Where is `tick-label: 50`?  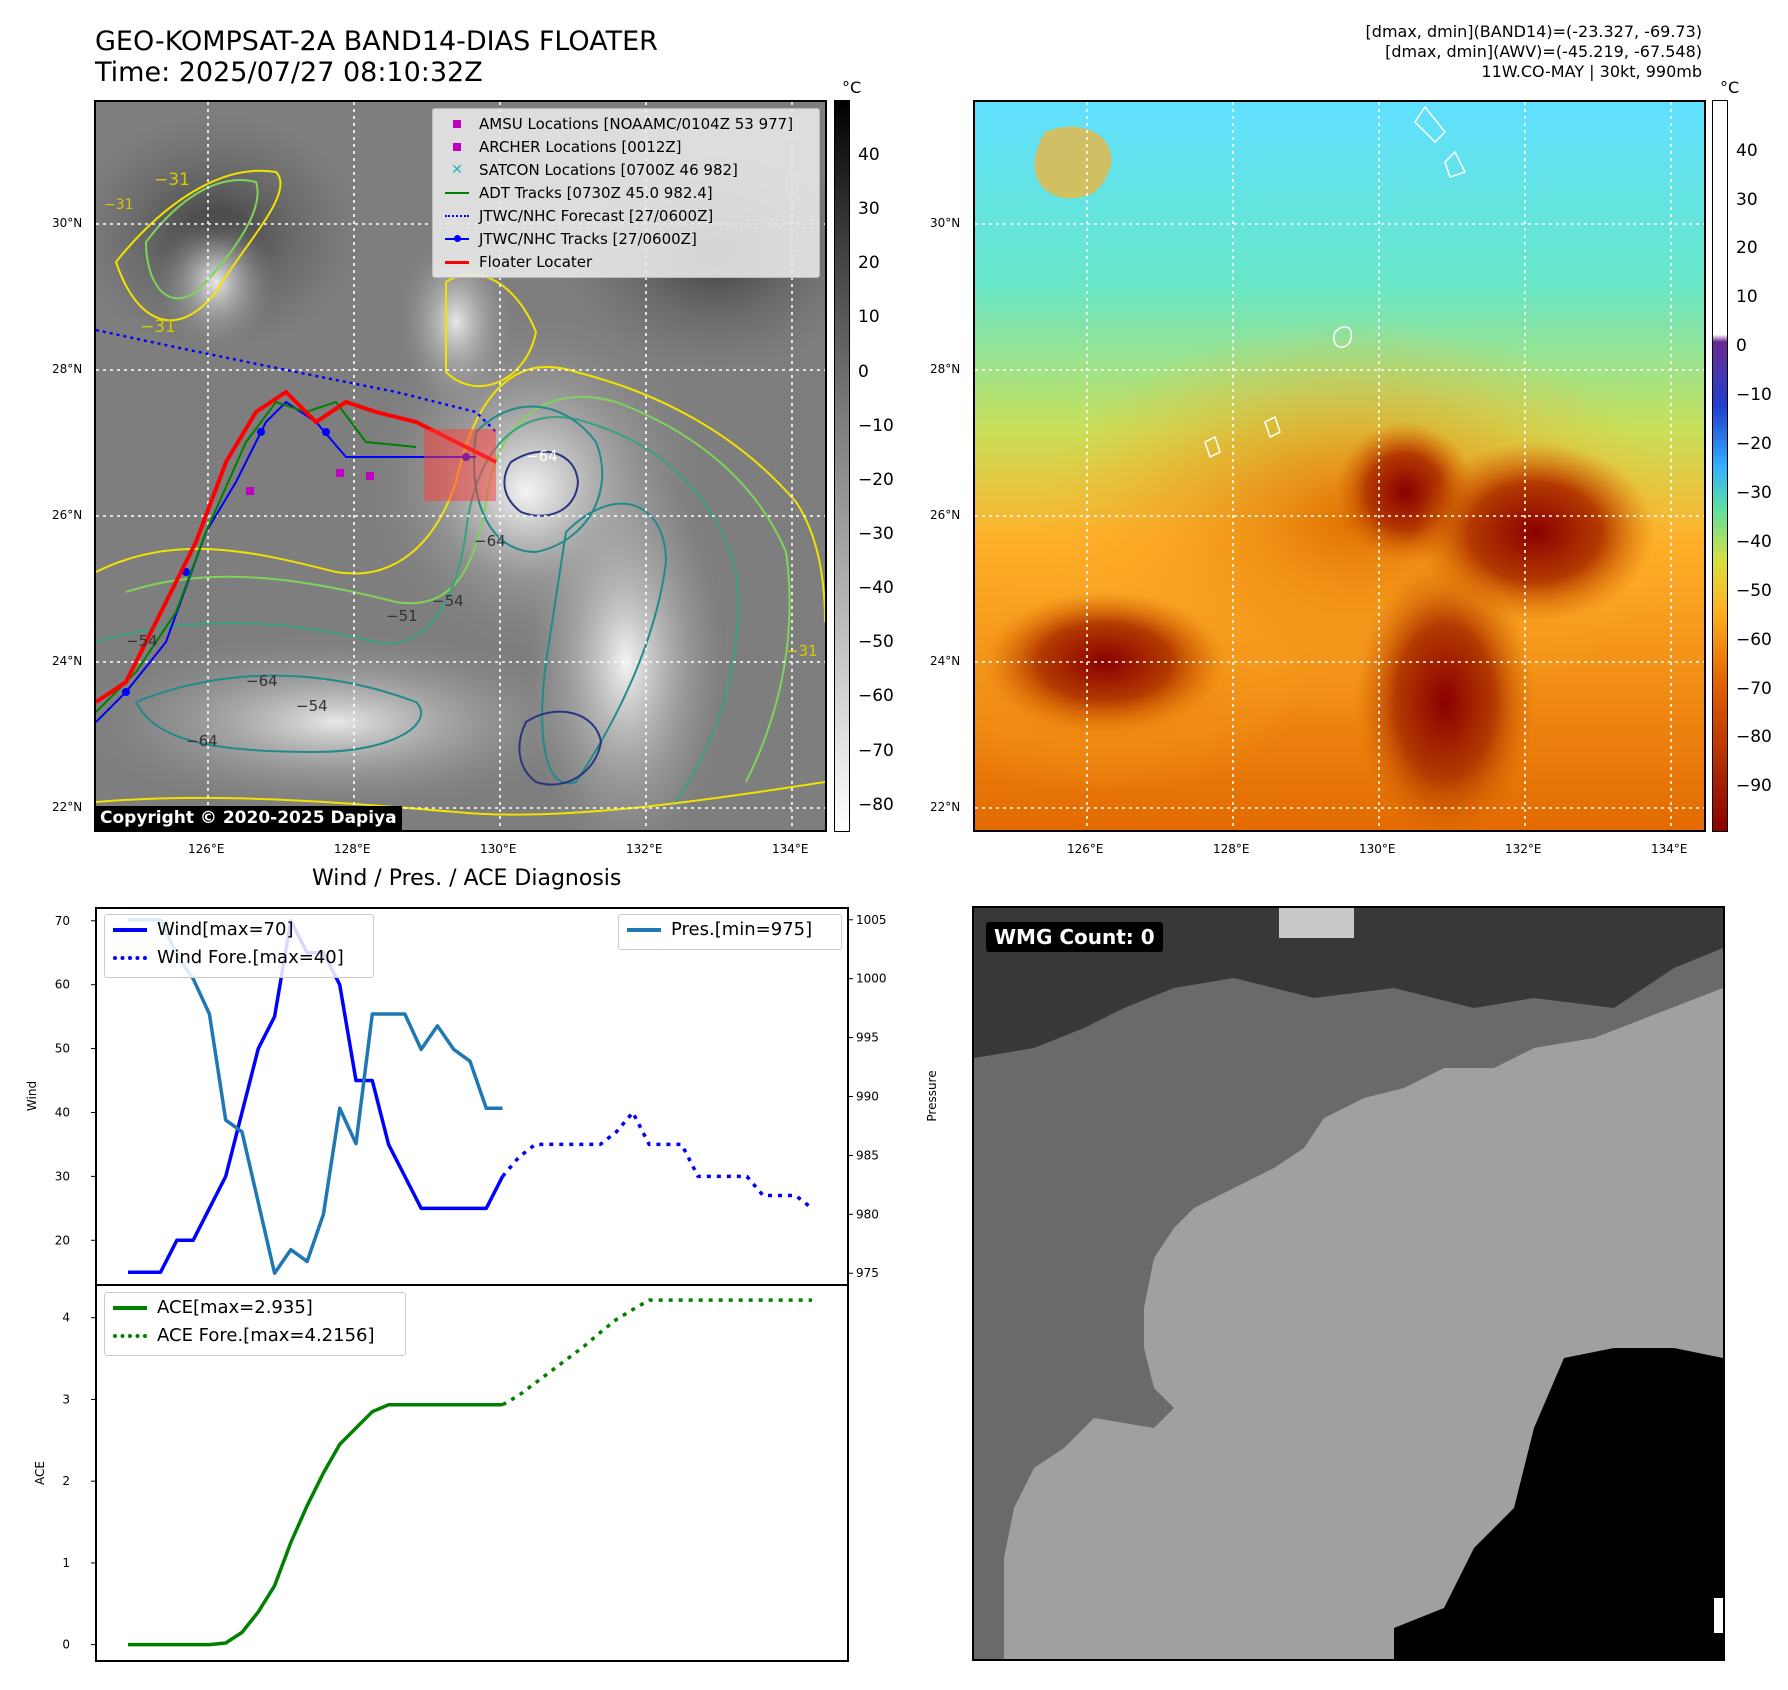
tick-label: 50 is located at coordinates (62, 1049).